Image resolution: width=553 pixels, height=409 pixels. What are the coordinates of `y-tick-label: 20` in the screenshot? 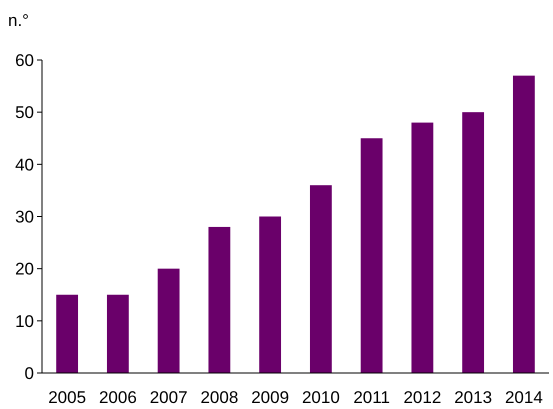 It's located at (24, 269).